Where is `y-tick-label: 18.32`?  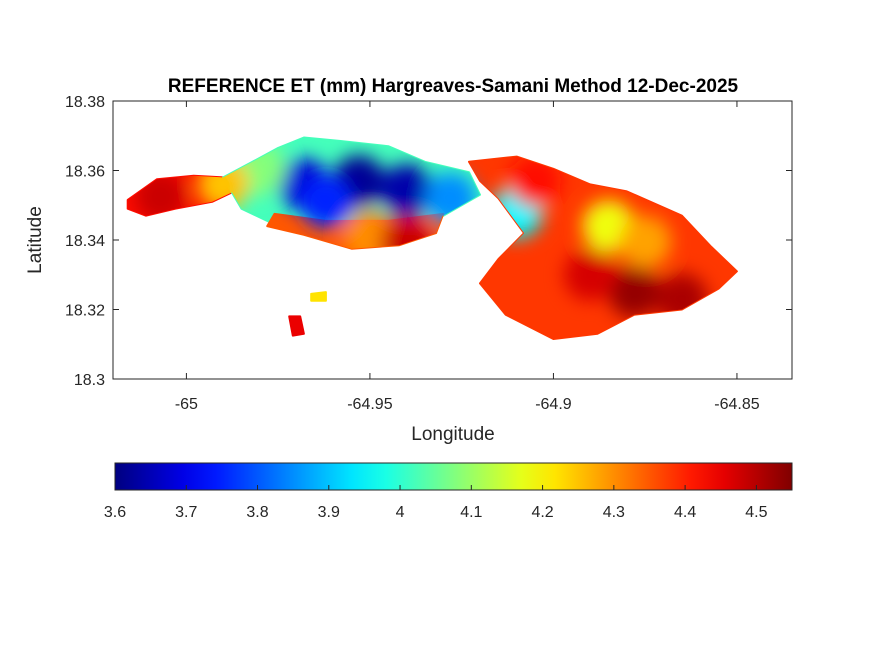 y-tick-label: 18.32 is located at coordinates (85, 311).